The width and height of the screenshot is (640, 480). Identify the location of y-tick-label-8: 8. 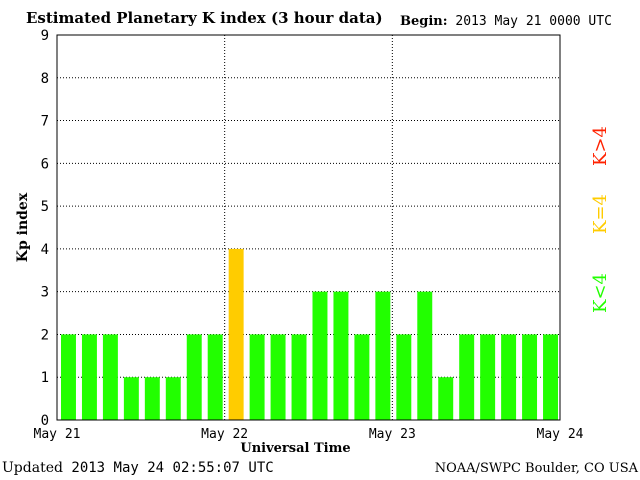
(45, 79).